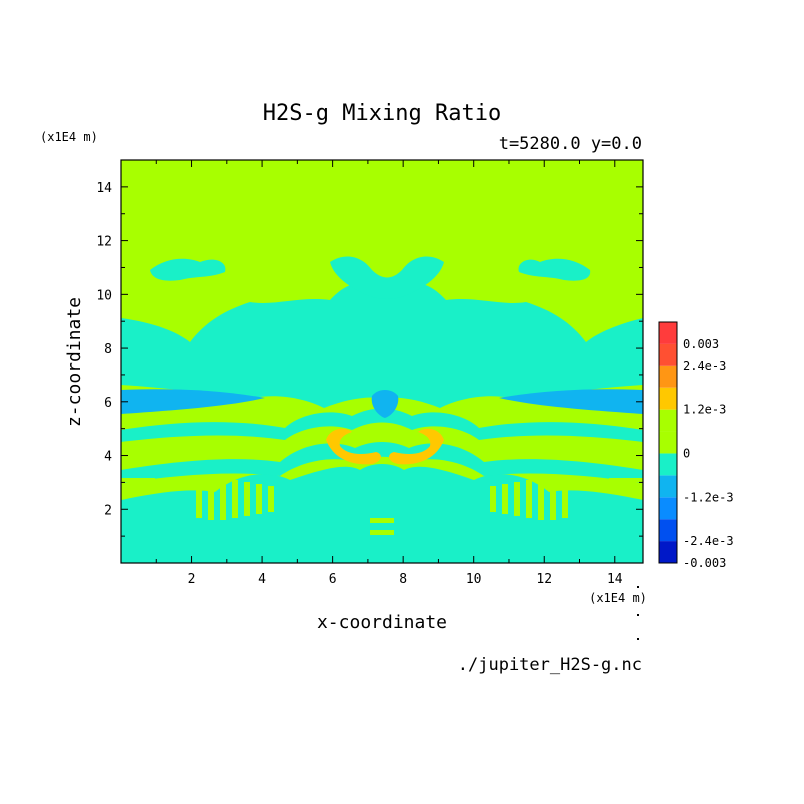 The image size is (804, 804). Describe the element at coordinates (382, 506) in the screenshot. I see `lower-stripes` at that location.